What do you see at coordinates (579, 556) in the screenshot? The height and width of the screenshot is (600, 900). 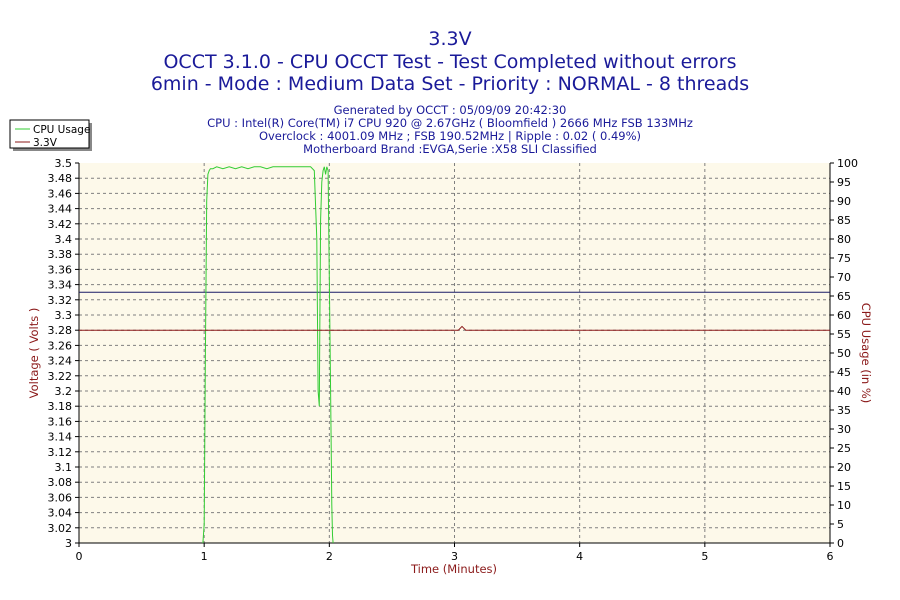 I see `x-tick-label: 4` at bounding box center [579, 556].